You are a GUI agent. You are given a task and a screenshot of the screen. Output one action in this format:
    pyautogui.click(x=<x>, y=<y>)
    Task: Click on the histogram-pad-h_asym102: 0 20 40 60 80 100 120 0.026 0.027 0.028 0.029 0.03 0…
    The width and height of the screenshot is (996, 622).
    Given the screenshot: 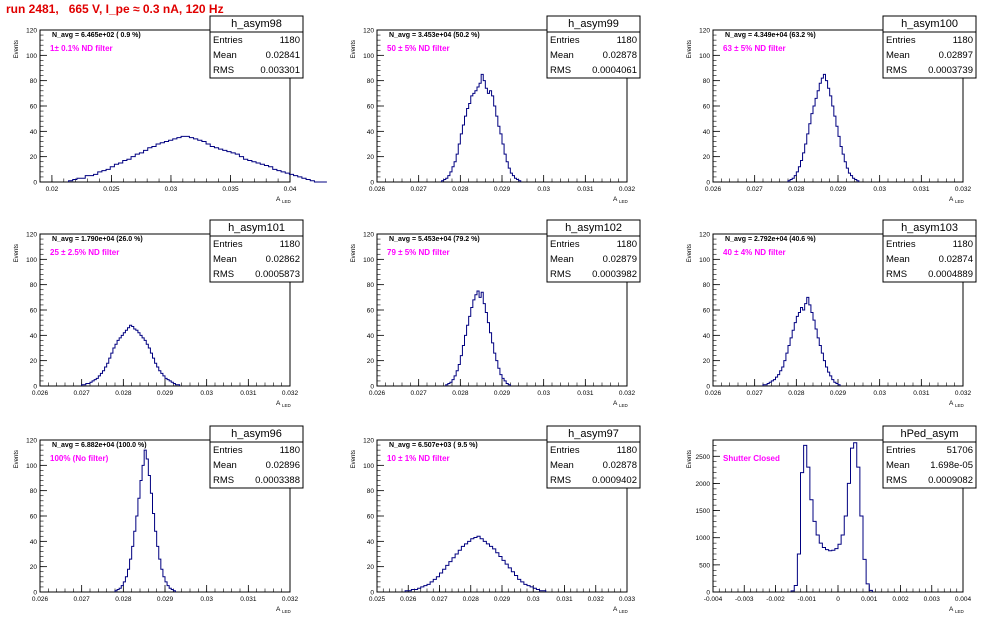 What is the action you would take?
    pyautogui.click(x=496, y=313)
    